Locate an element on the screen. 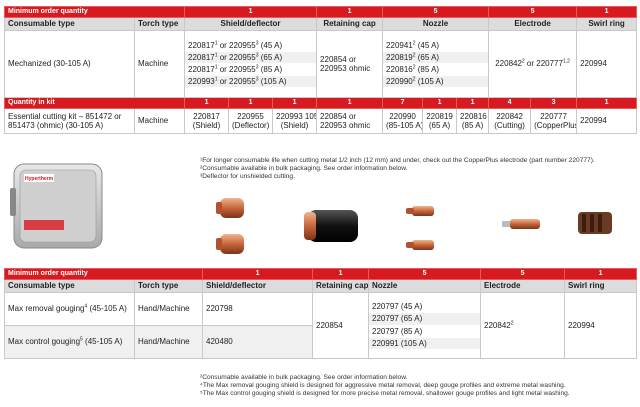 This screenshot has height=407, width=640. kit-cell: 220854 or 220953 ohmic is located at coordinates (350, 121).